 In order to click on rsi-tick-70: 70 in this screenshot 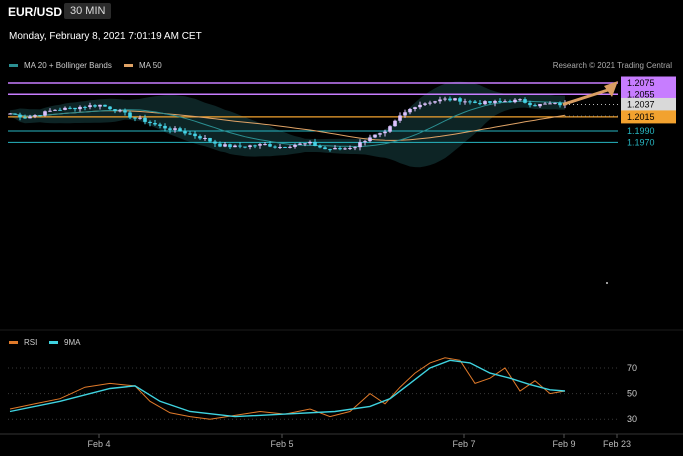, I will do `click(632, 368)`.